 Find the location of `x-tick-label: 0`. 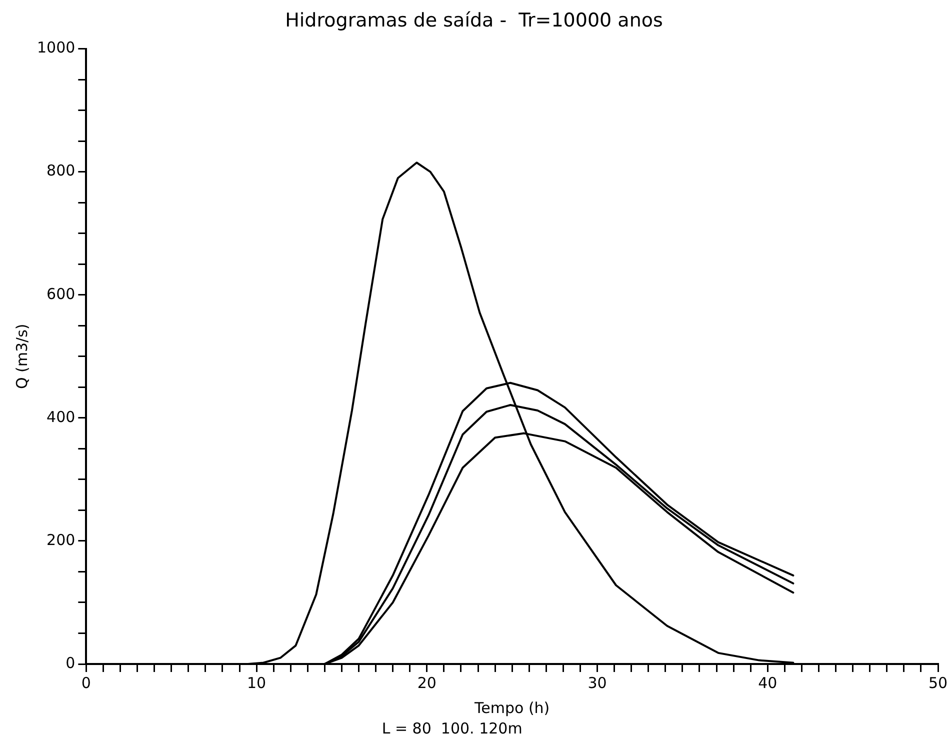

x-tick-label: 0 is located at coordinates (86, 683).